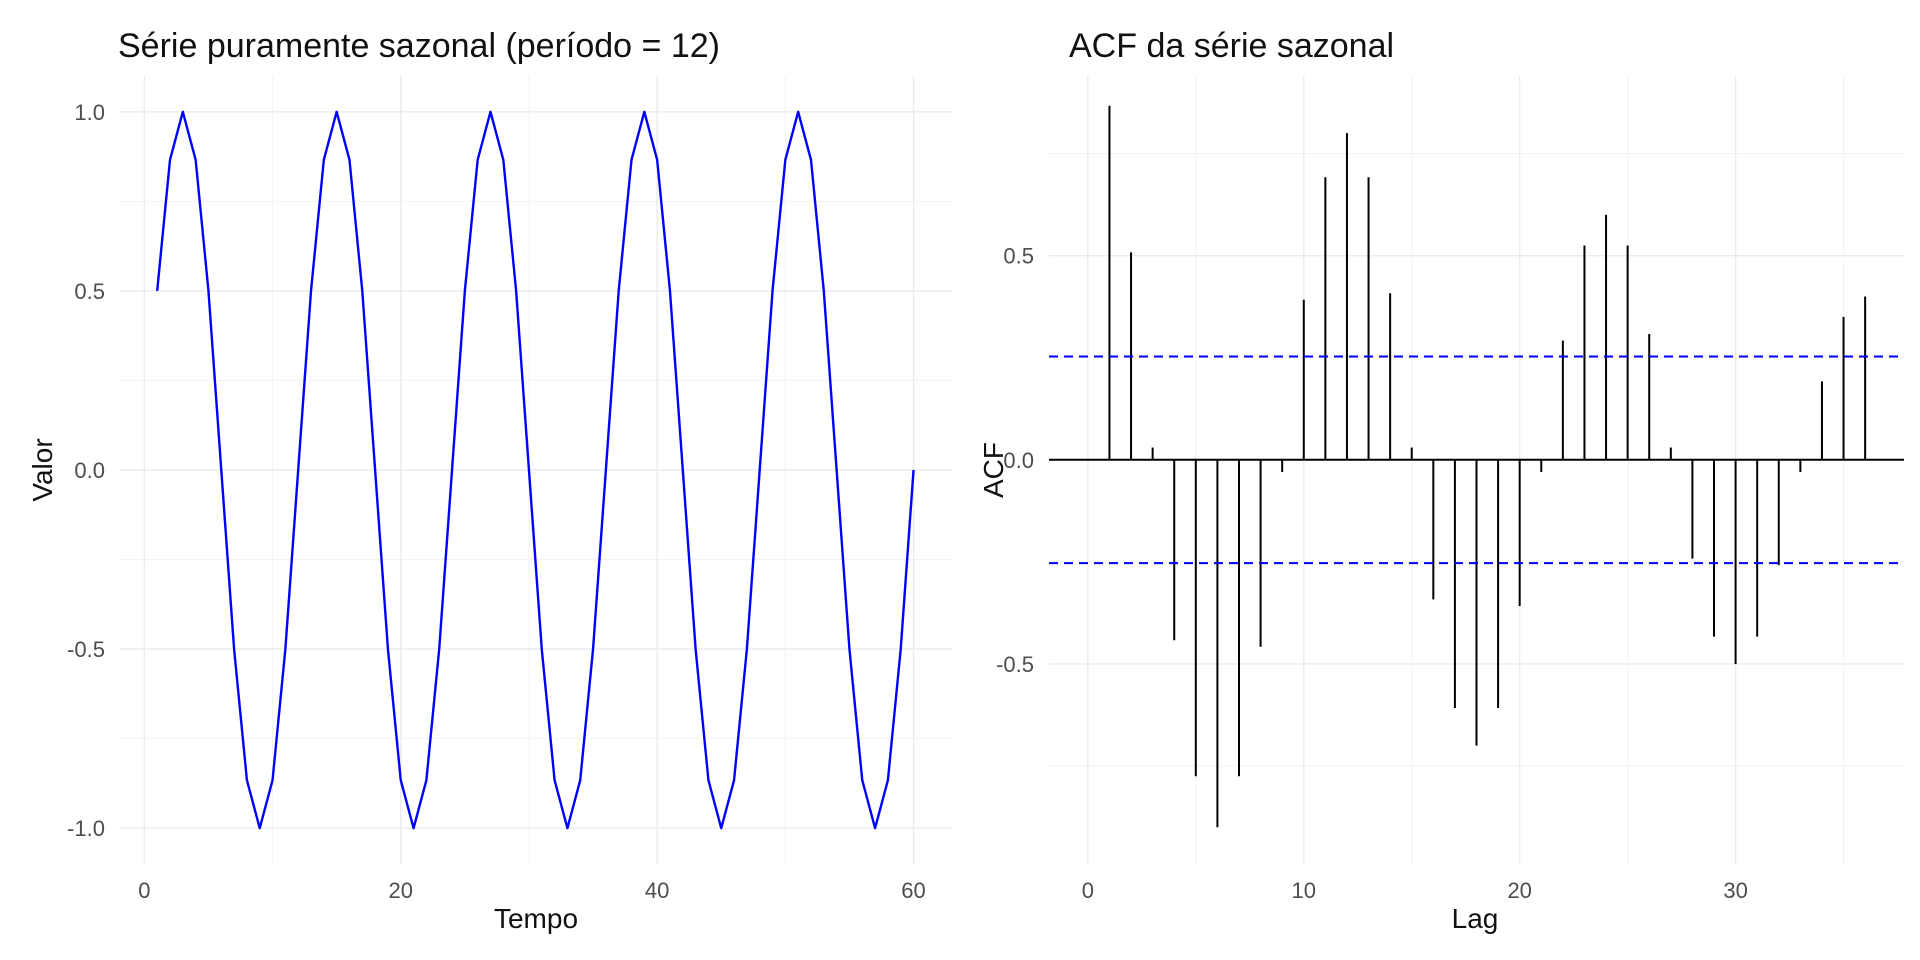 This screenshot has height=960, width=1920. What do you see at coordinates (993, 470) in the screenshot?
I see `acf-y-label: ACF` at bounding box center [993, 470].